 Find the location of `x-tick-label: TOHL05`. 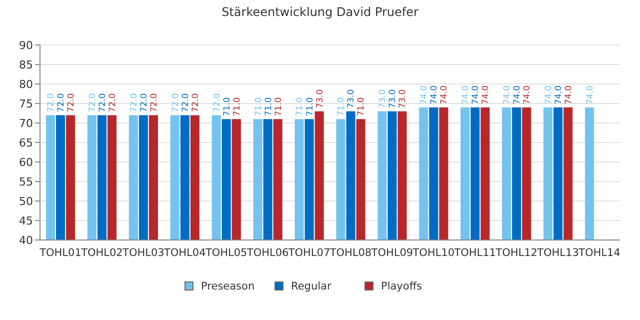

x-tick-label: TOHL05 is located at coordinates (226, 253).